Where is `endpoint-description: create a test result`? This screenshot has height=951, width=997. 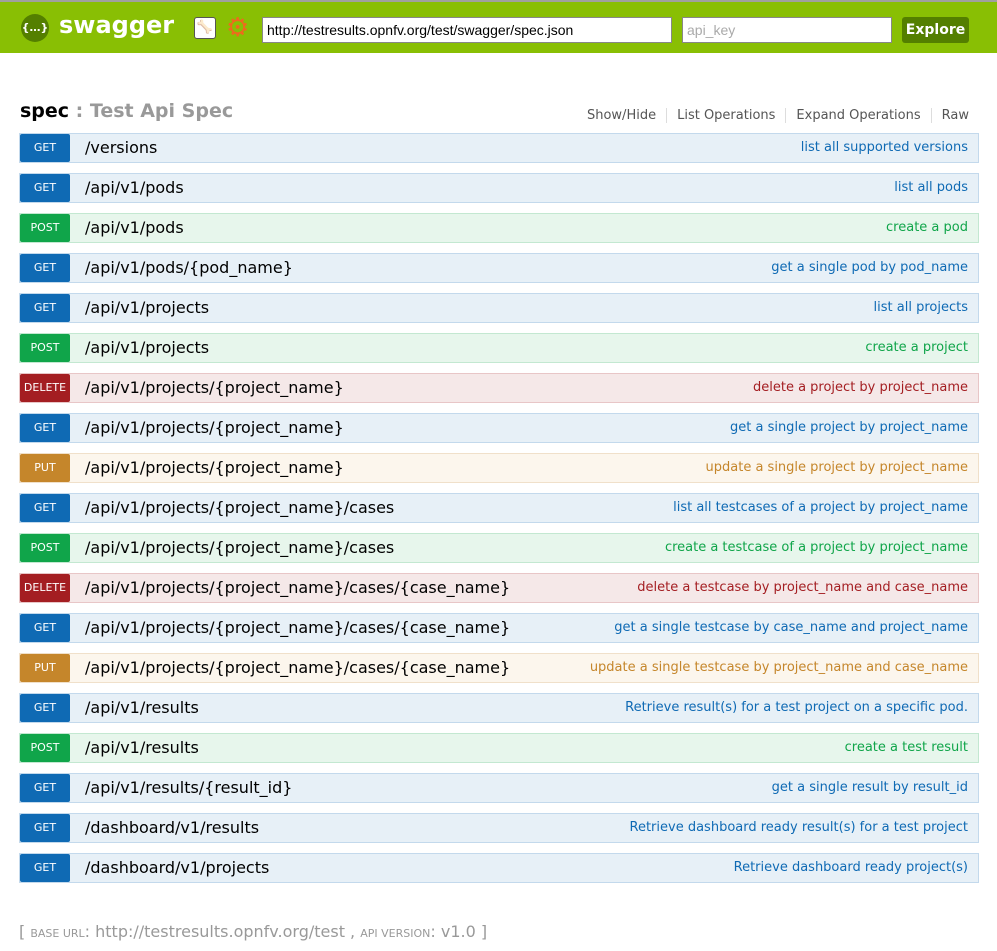 endpoint-description: create a test result is located at coordinates (906, 747).